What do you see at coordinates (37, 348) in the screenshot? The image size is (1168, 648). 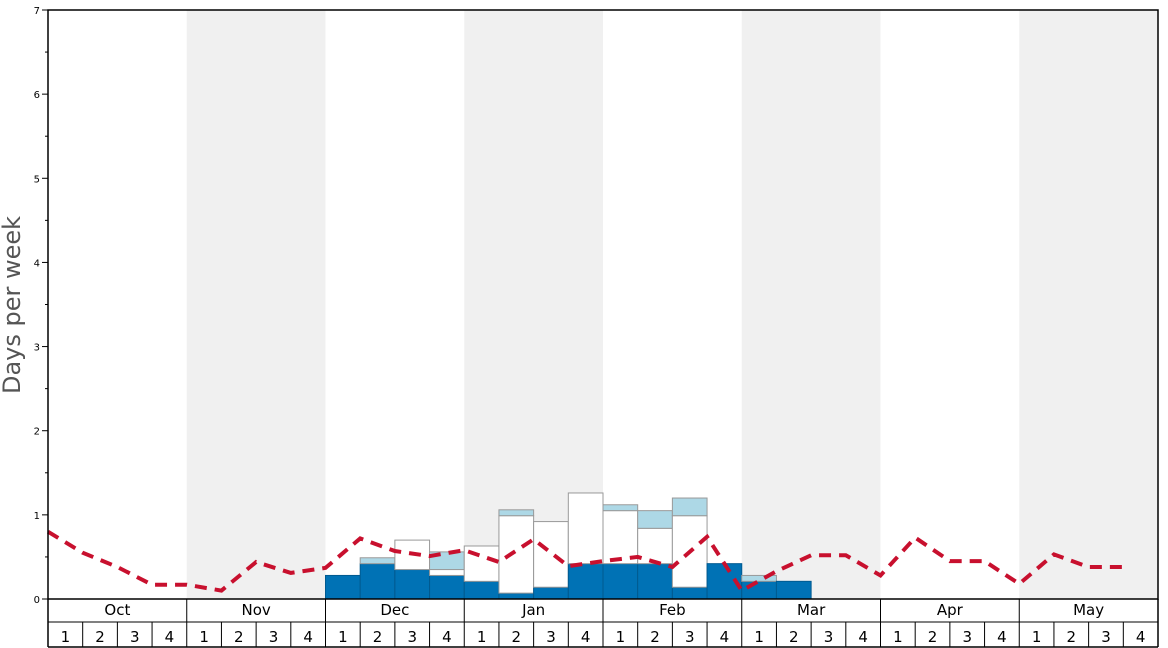 I see `y-tick-label: 3` at bounding box center [37, 348].